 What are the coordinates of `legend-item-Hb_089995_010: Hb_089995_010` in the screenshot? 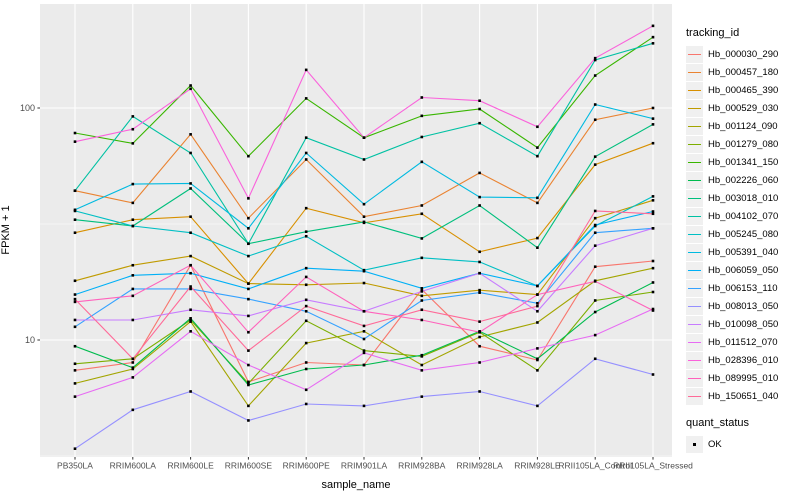 It's located at (743, 378).